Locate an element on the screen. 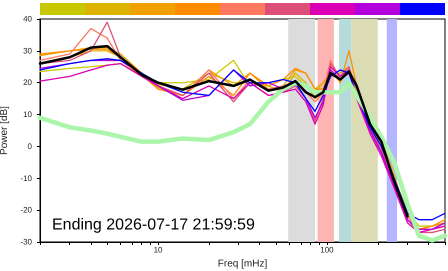 The width and height of the screenshot is (448, 271). x-tick-label: 100 is located at coordinates (327, 250).